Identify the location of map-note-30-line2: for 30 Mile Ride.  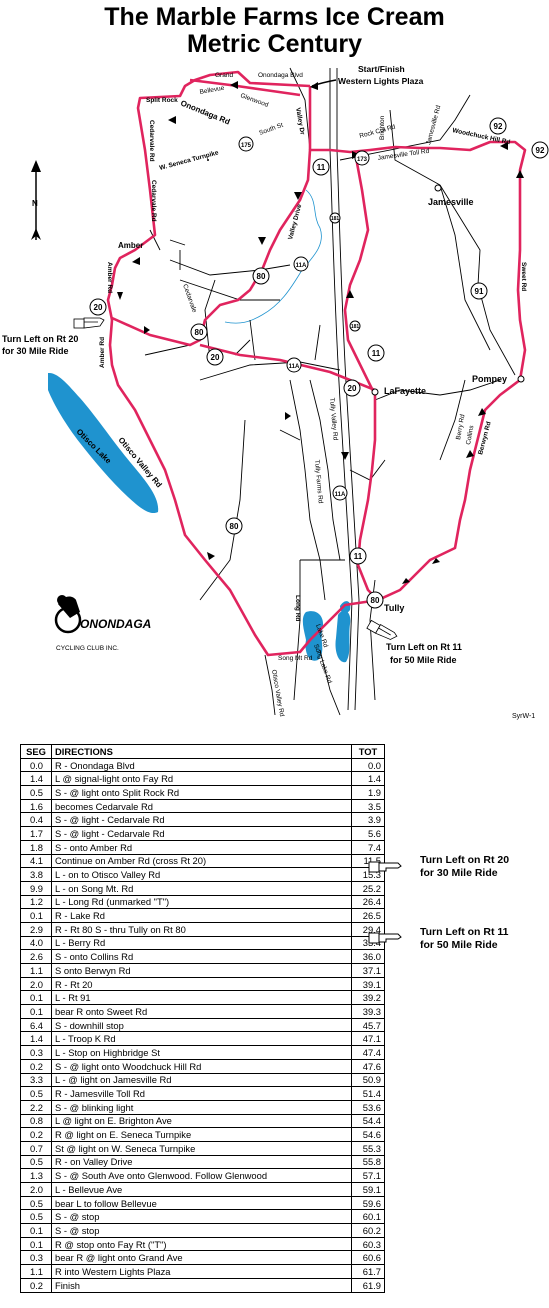
(35, 351).